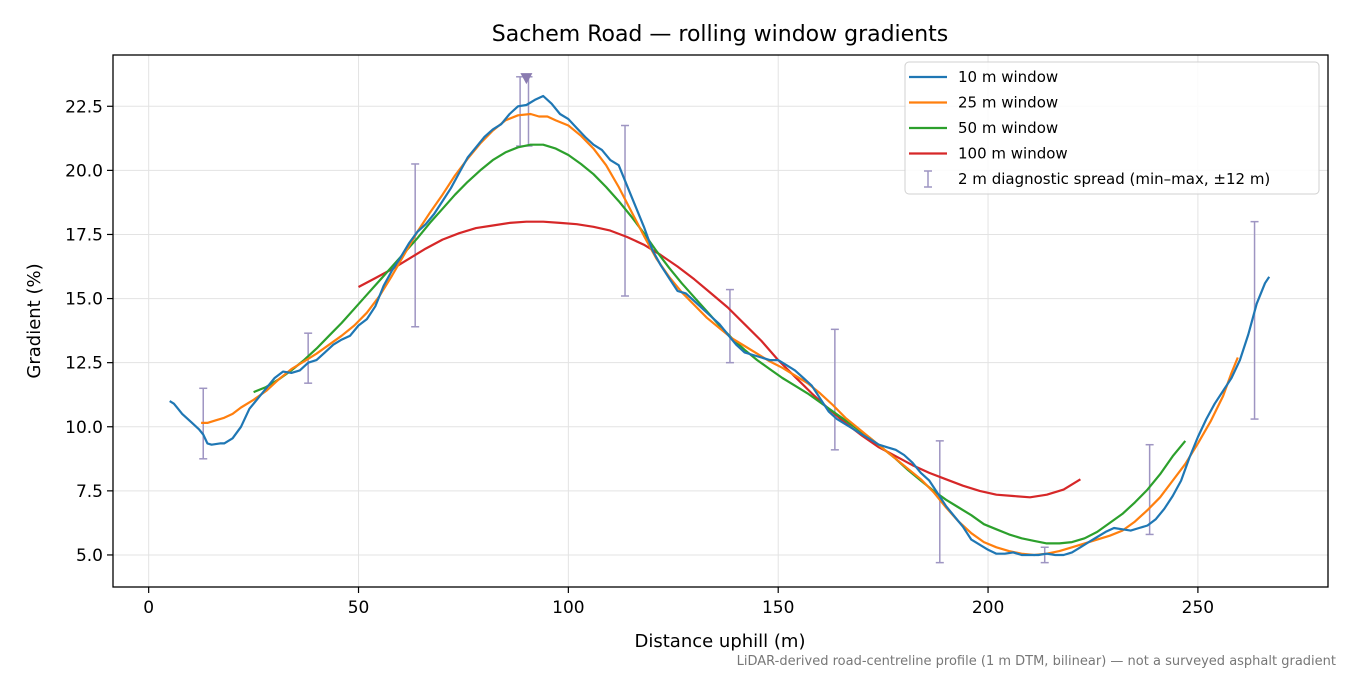  Describe the element at coordinates (84, 171) in the screenshot. I see `y-tick-label: 20.0` at that location.